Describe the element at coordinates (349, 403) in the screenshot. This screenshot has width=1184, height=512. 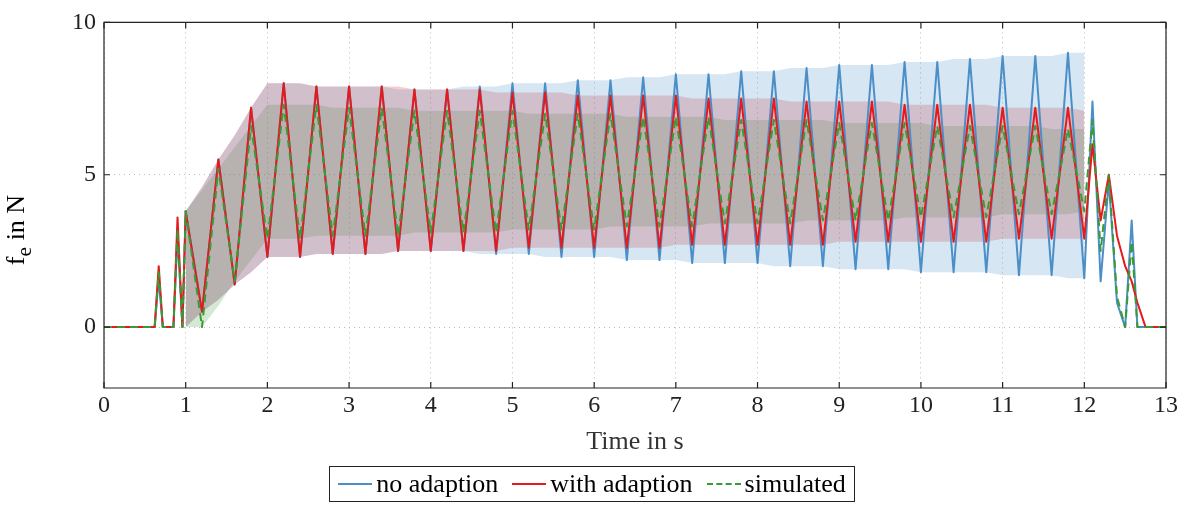
I see `x-tick-label: 3` at that location.